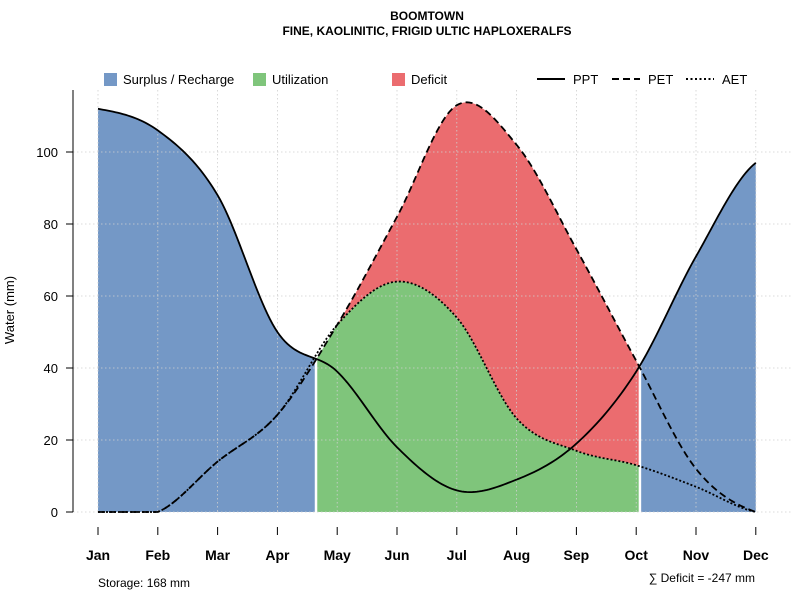 Image resolution: width=800 pixels, height=600 pixels. Describe the element at coordinates (660, 79) in the screenshot. I see `legend-label: PET` at that location.